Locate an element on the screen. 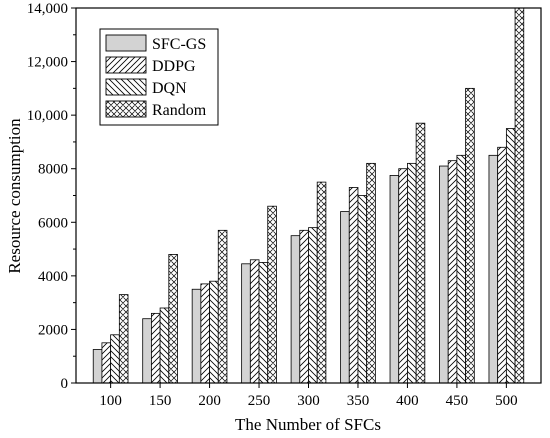 The width and height of the screenshot is (550, 438). y-tick-label: 6000 is located at coordinates (53, 223).